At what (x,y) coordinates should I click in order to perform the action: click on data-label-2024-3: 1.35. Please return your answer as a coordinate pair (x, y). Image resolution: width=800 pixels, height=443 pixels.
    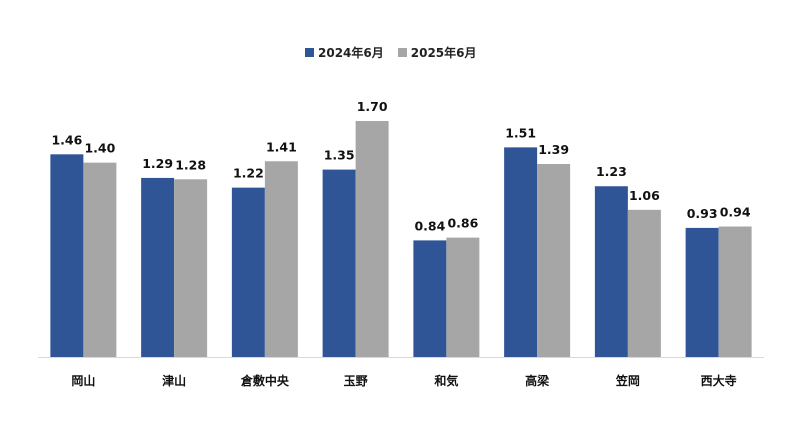
    Looking at the image, I should click on (339, 155).